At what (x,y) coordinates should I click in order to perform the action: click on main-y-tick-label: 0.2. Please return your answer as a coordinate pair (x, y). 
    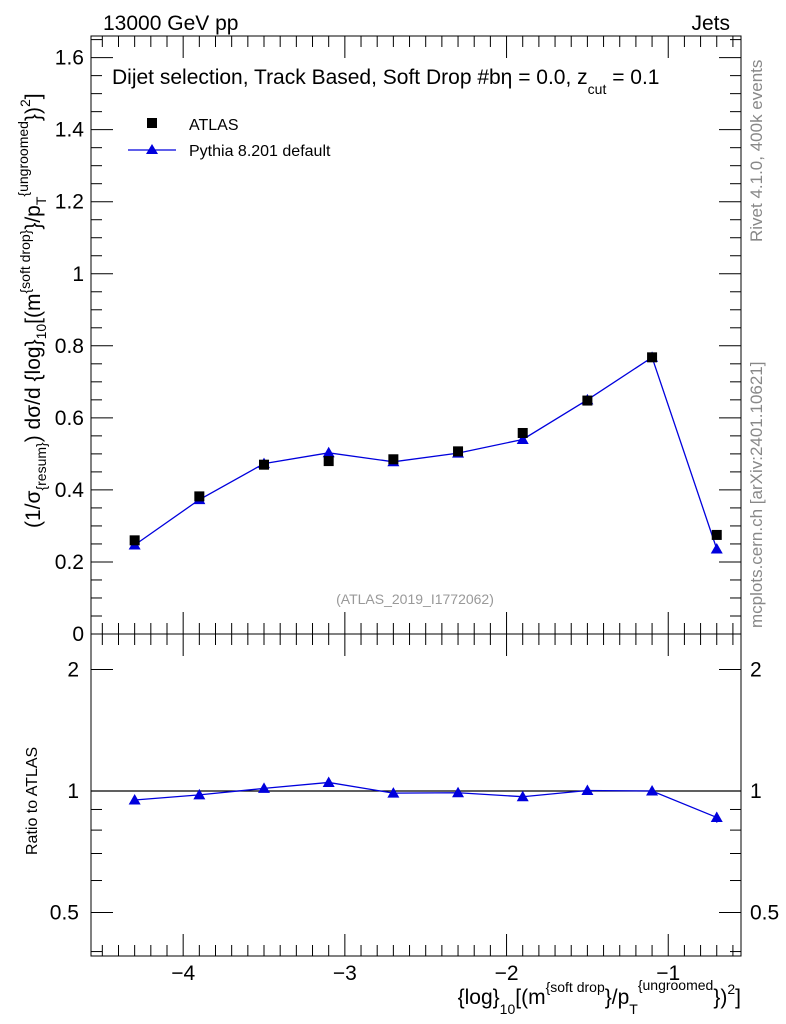
    Looking at the image, I should click on (69, 562).